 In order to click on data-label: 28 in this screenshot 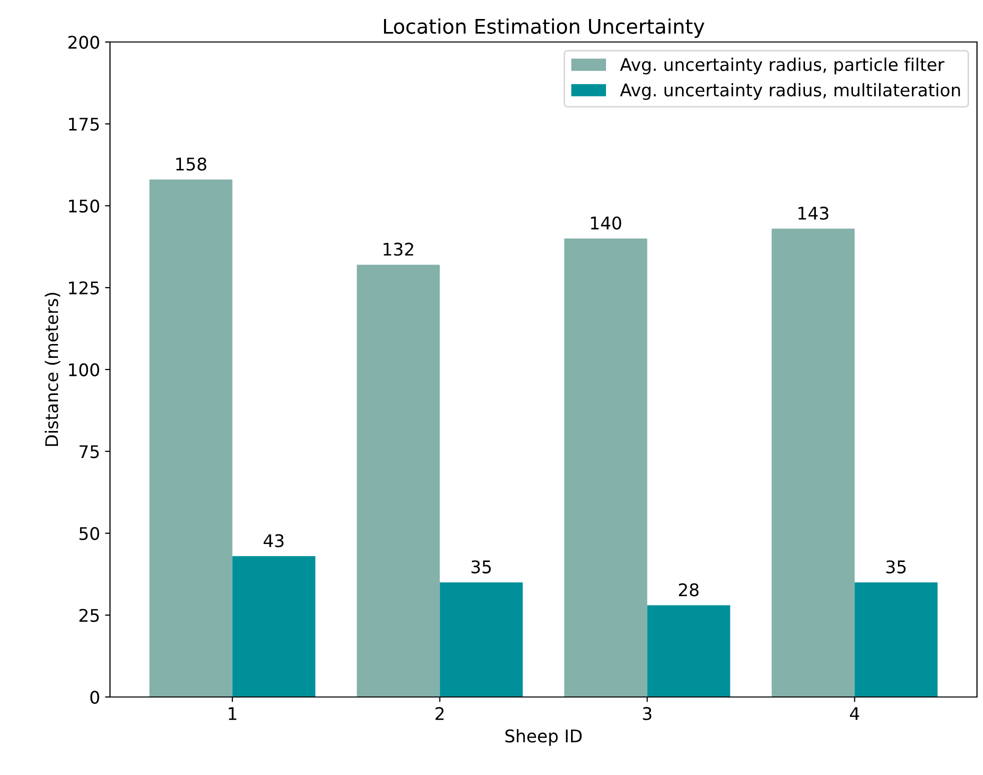, I will do `click(688, 589)`.